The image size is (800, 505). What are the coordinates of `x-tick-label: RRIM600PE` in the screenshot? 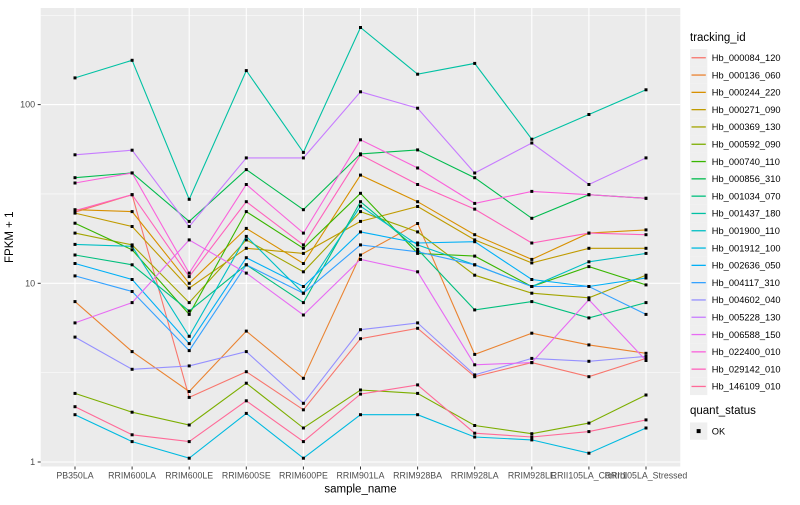 It's located at (303, 476).